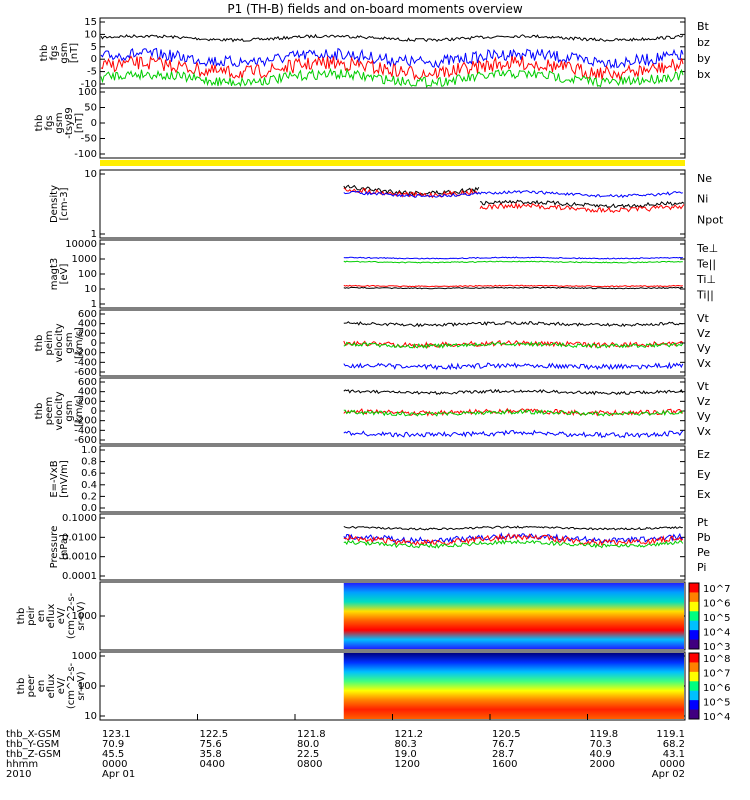 The image size is (750, 800). I want to click on legend-item: Ey, so click(704, 474).